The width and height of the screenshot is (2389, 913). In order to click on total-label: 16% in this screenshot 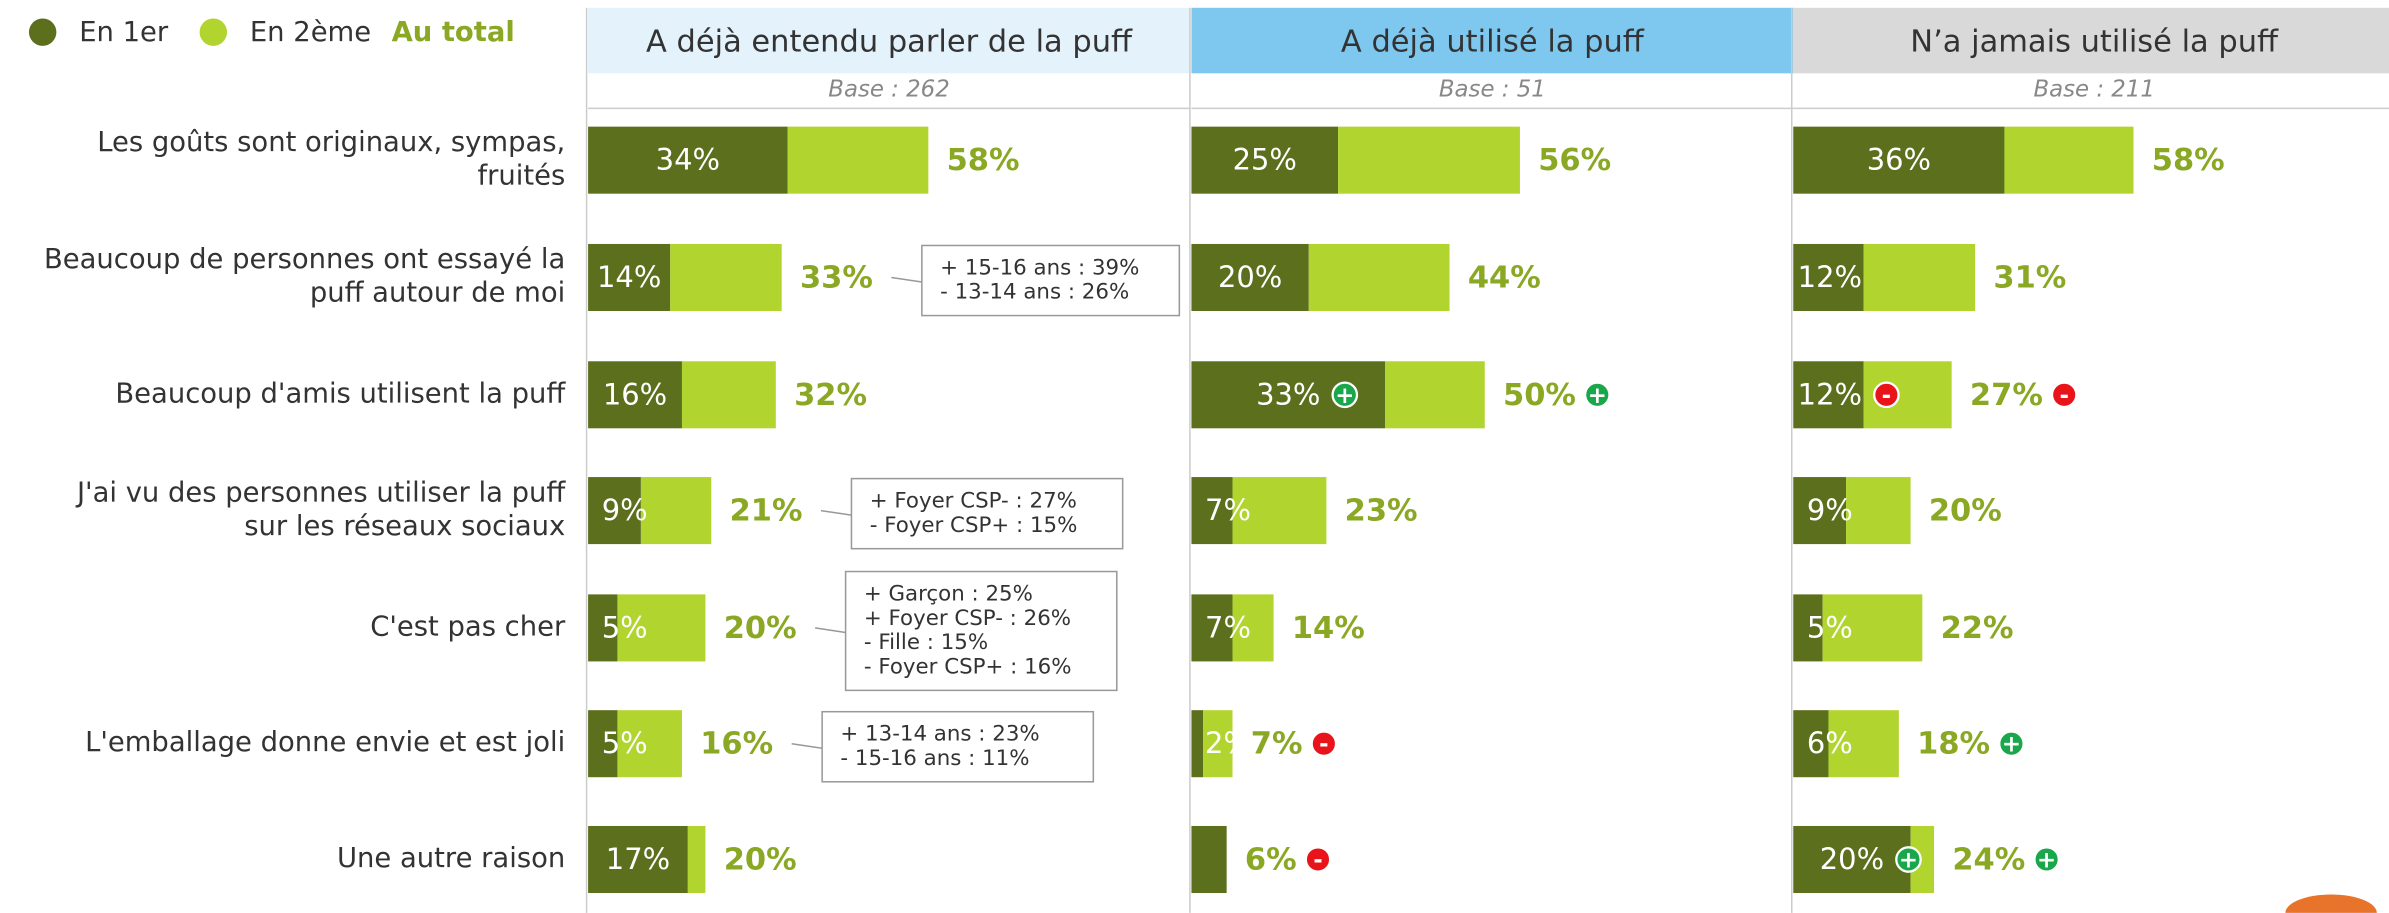, I will do `click(736, 744)`.